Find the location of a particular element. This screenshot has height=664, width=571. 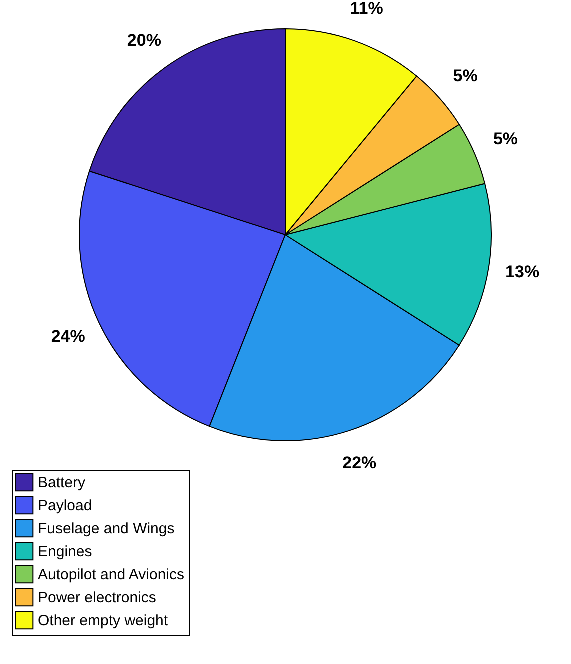

legend-label: Payload is located at coordinates (65, 506).